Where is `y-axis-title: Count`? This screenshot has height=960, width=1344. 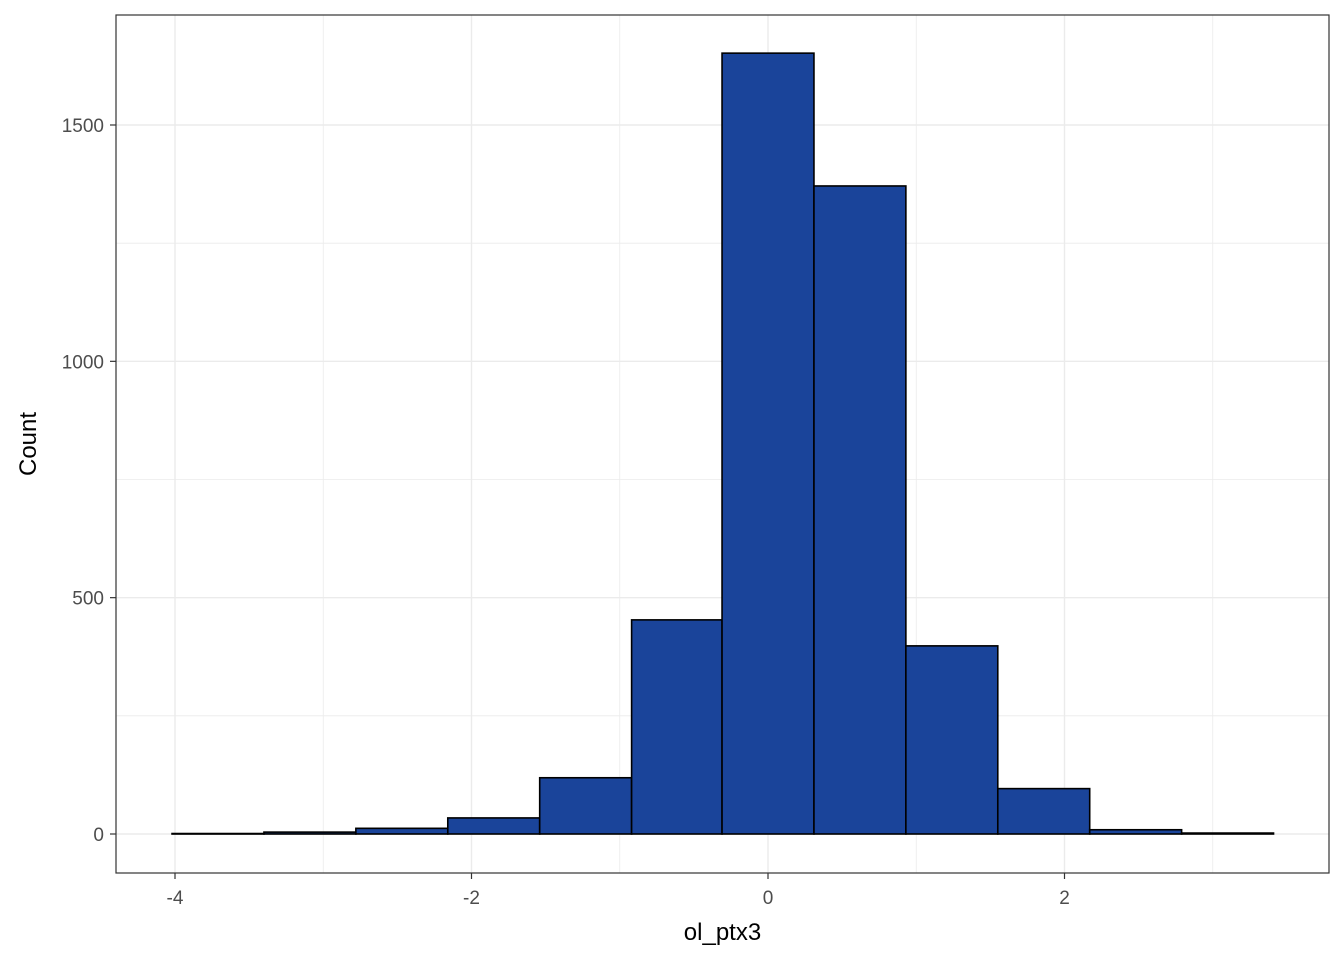 y-axis-title: Count is located at coordinates (28, 444).